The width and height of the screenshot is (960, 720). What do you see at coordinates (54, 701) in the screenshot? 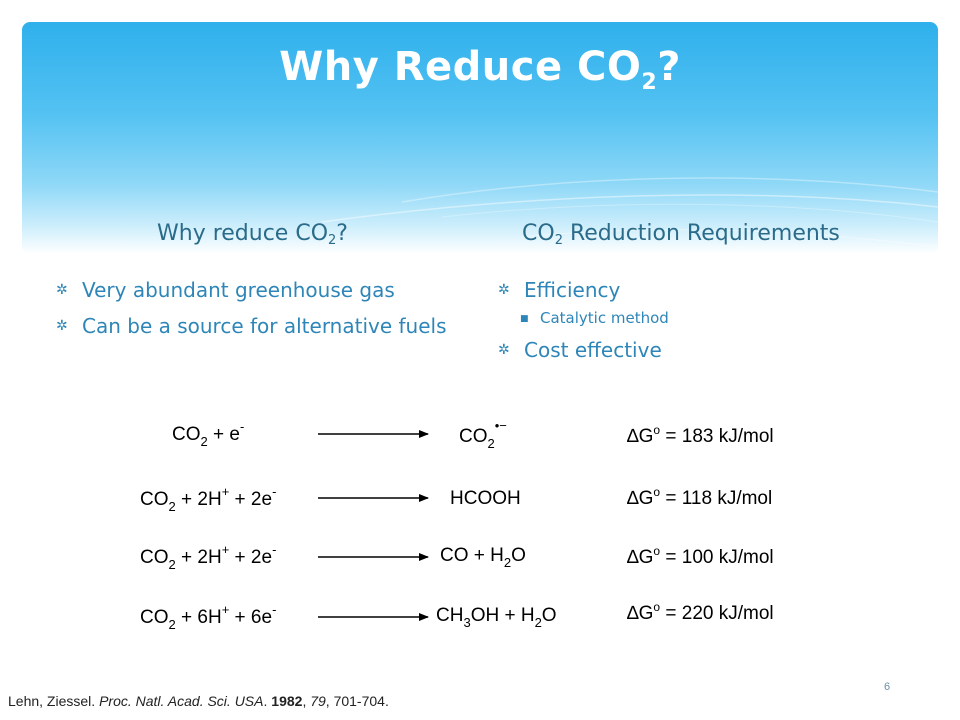
I see `citation-authors: Lehn, Ziessel.` at bounding box center [54, 701].